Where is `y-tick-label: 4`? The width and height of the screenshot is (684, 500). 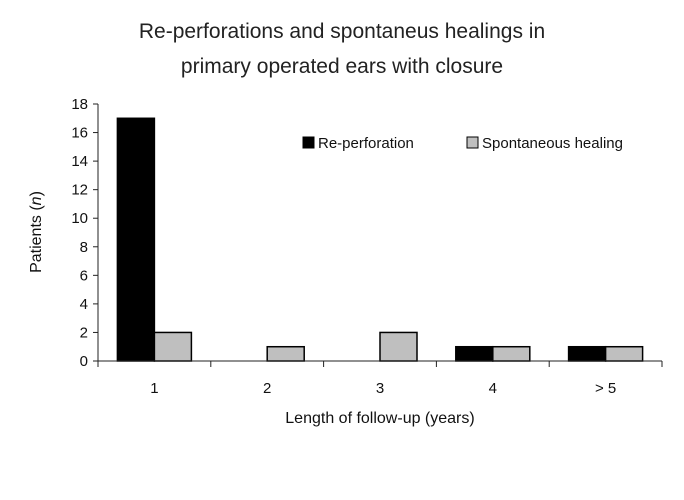
y-tick-label: 4 is located at coordinates (84, 304).